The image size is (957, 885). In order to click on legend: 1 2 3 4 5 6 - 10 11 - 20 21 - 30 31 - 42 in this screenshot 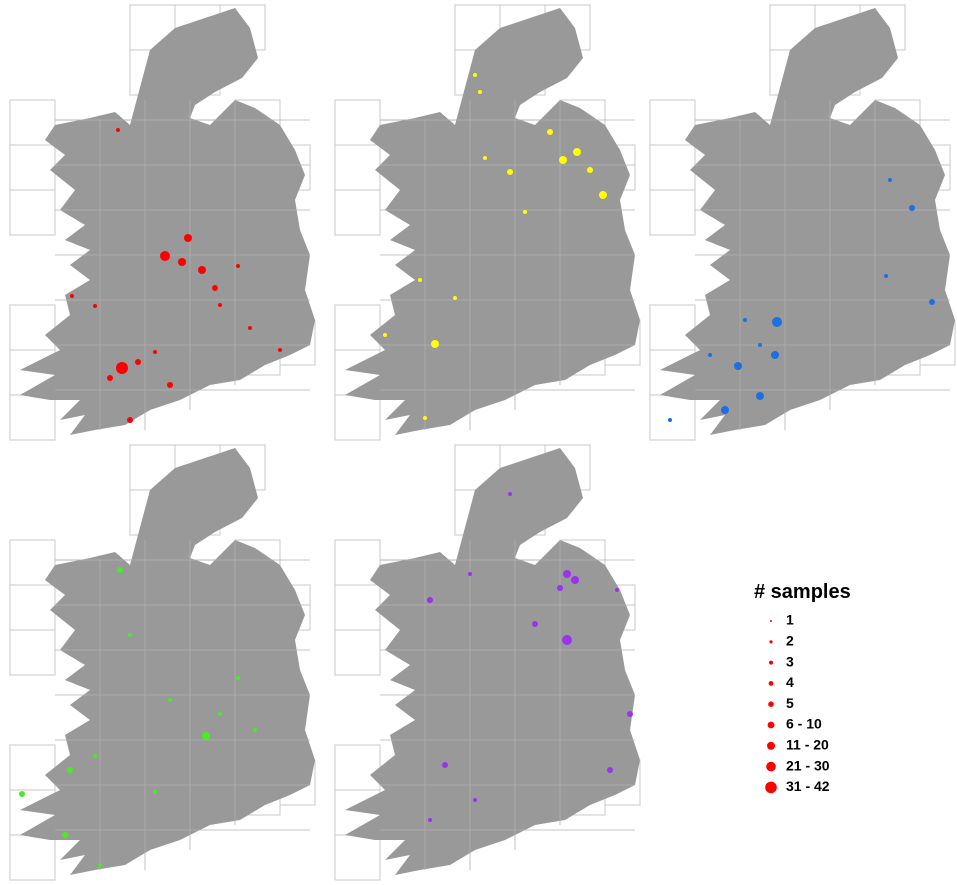, I will do `click(797, 703)`.